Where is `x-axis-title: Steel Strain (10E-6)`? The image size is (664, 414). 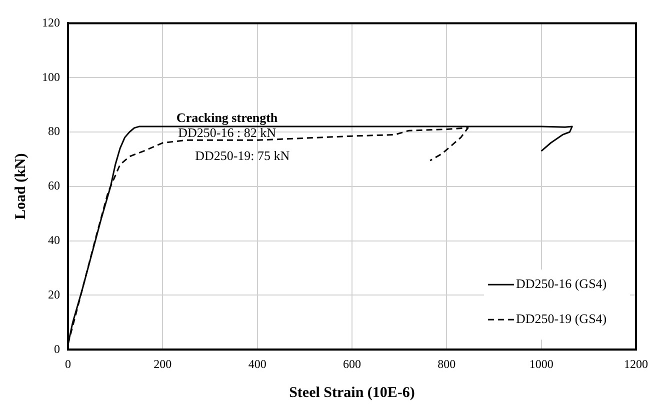
x-axis-title: Steel Strain (10E-6) is located at coordinates (352, 392).